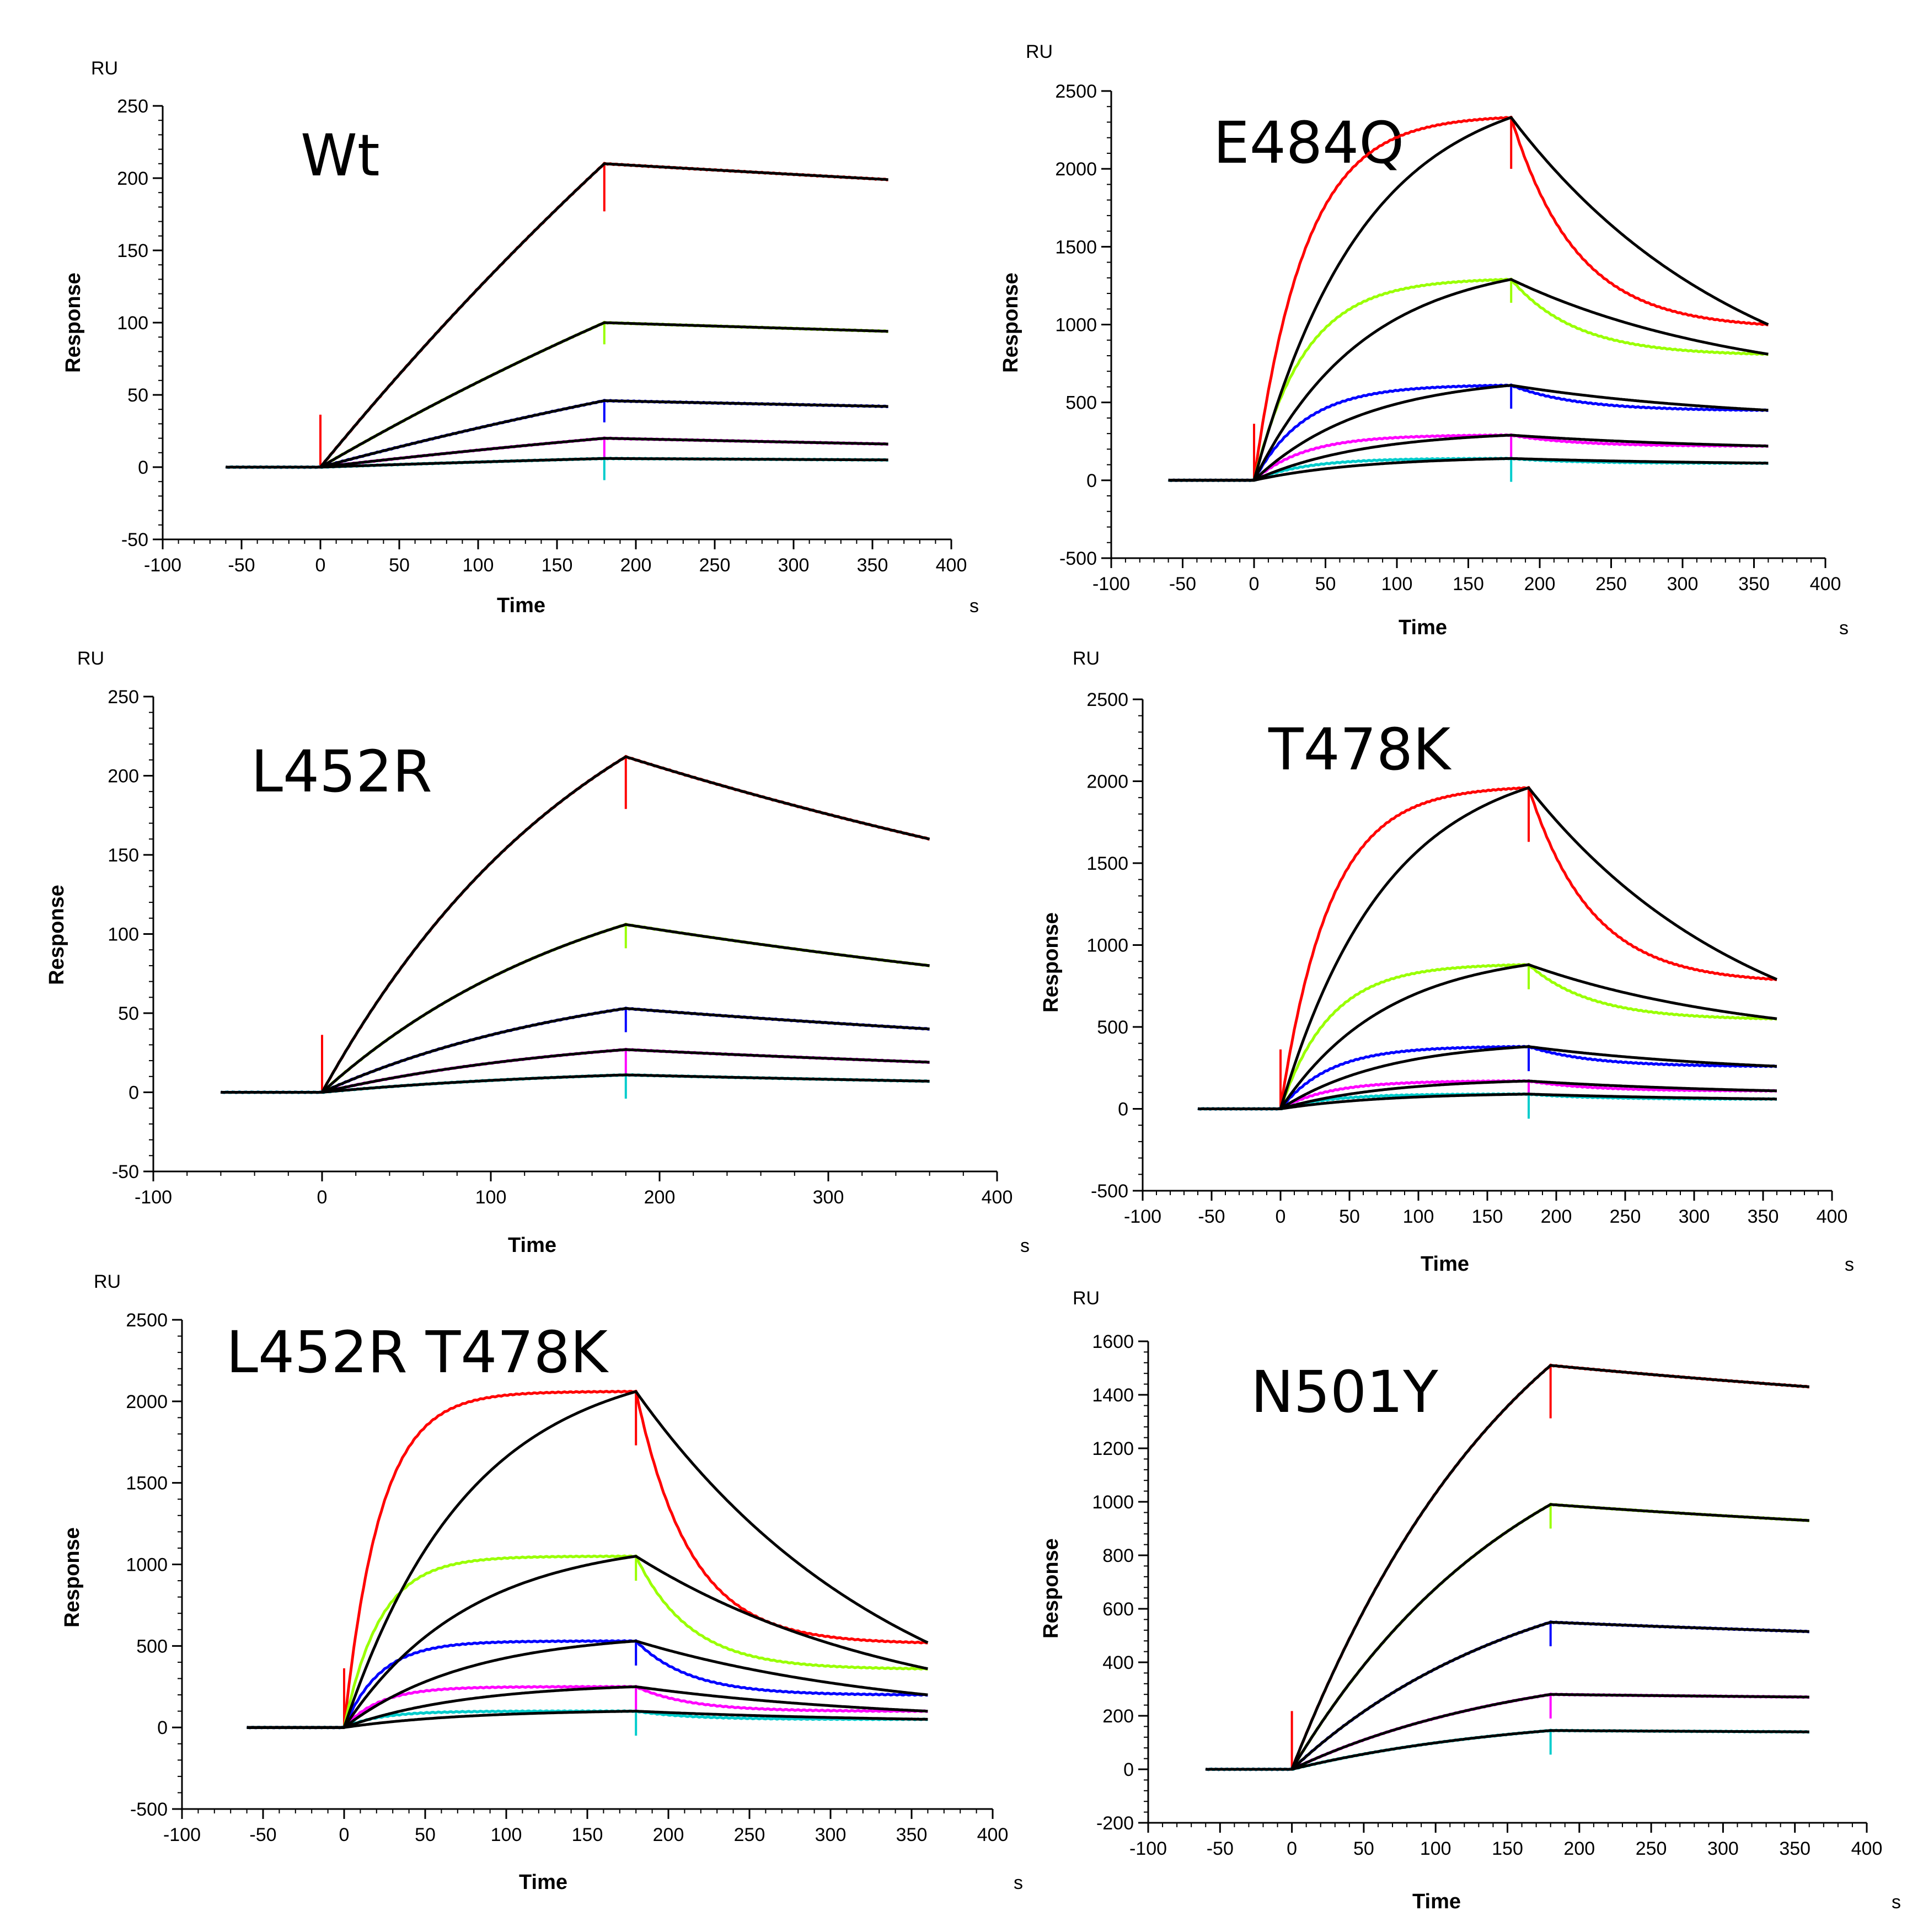  I want to click on panel-title: L452R T478K, so click(417, 1352).